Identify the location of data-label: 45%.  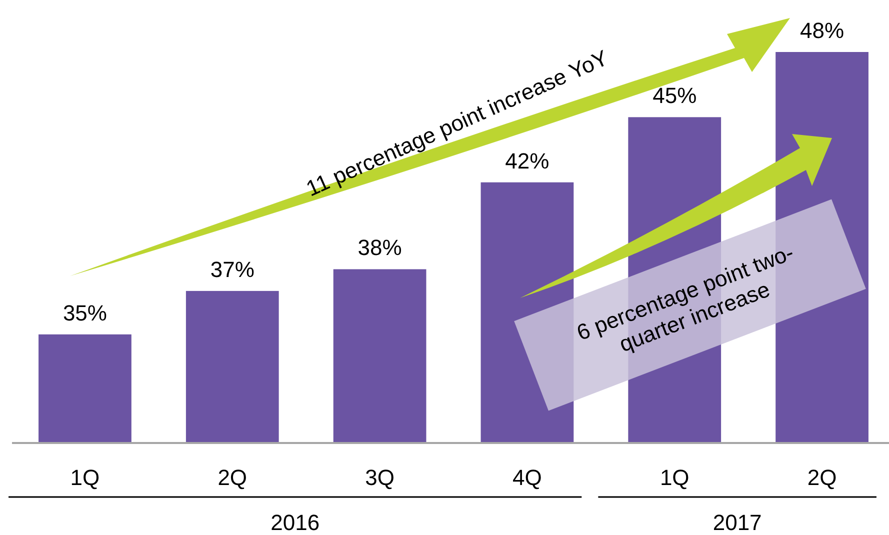
(674, 95).